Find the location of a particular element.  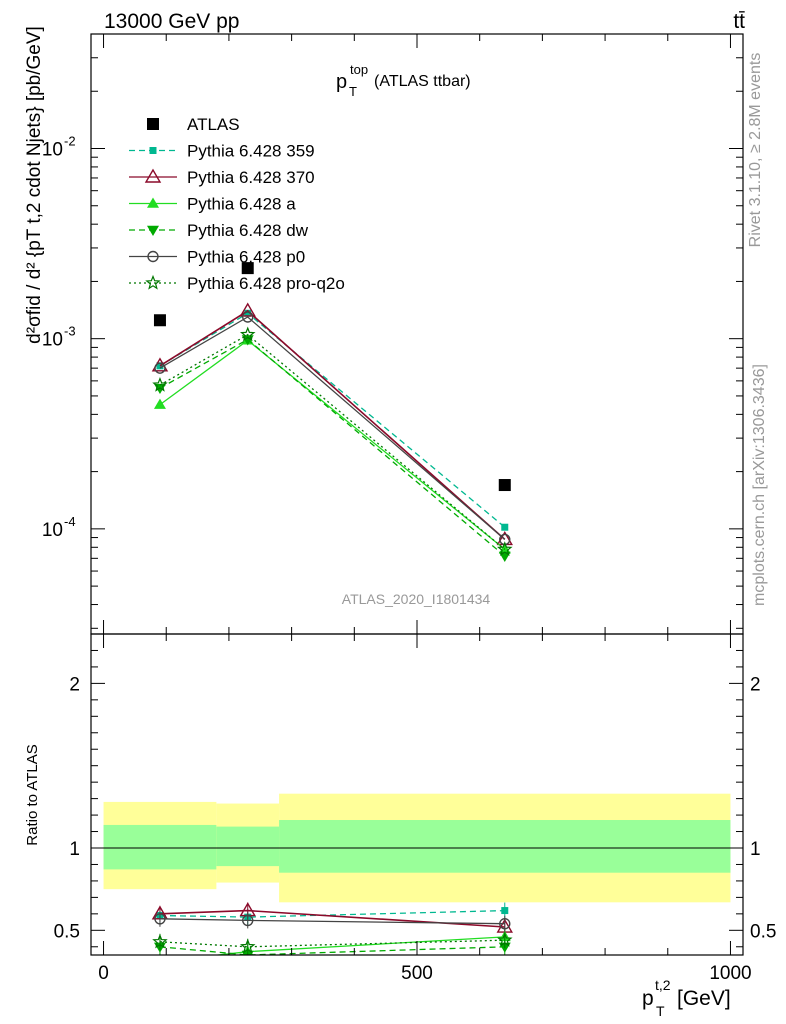

ratio-line-p0 is located at coordinates (332, 921).